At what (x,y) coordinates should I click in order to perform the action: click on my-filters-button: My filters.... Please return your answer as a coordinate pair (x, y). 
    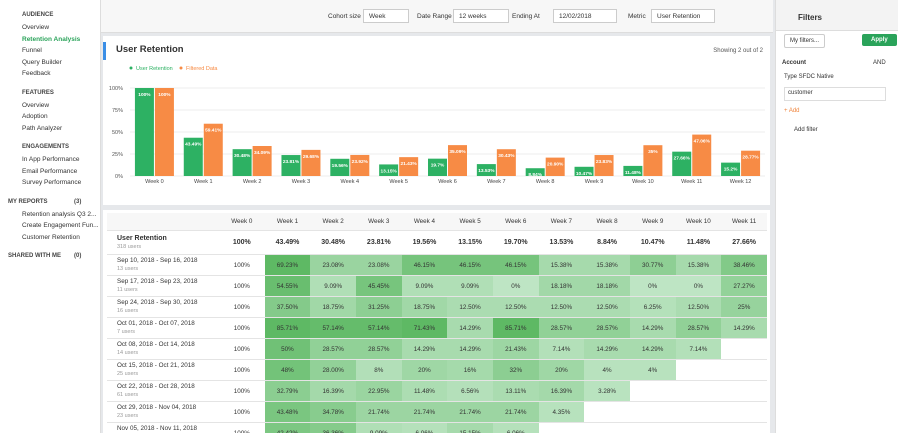
    Looking at the image, I should click on (805, 41).